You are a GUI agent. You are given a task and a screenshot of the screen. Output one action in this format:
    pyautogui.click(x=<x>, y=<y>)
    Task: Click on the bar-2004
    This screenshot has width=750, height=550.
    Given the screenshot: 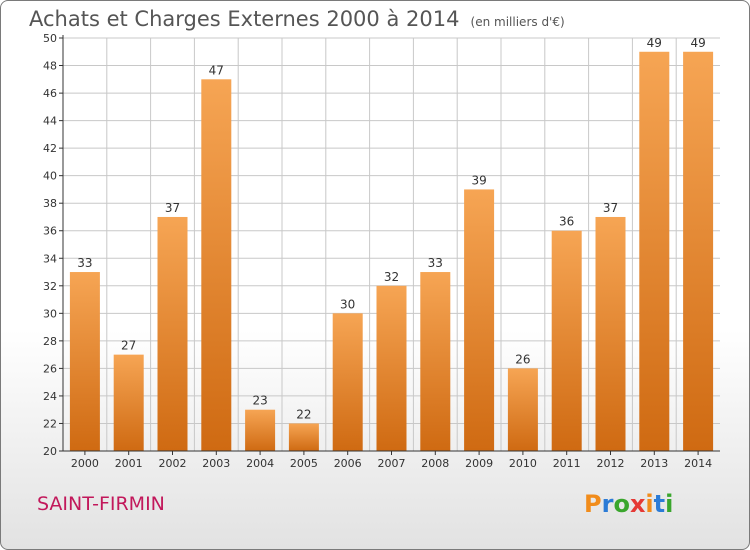 What is the action you would take?
    pyautogui.click(x=260, y=430)
    